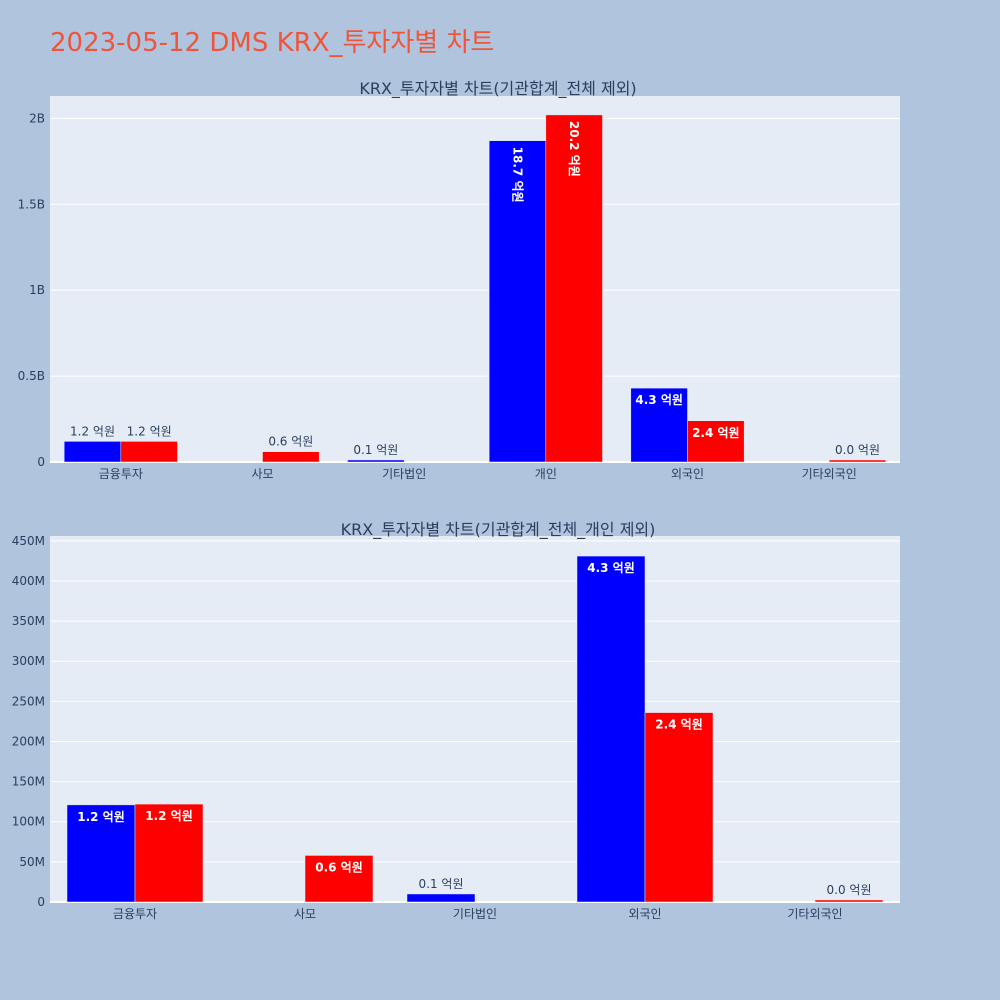  What do you see at coordinates (31, 376) in the screenshot?
I see `y-tick-label: 0.5B` at bounding box center [31, 376].